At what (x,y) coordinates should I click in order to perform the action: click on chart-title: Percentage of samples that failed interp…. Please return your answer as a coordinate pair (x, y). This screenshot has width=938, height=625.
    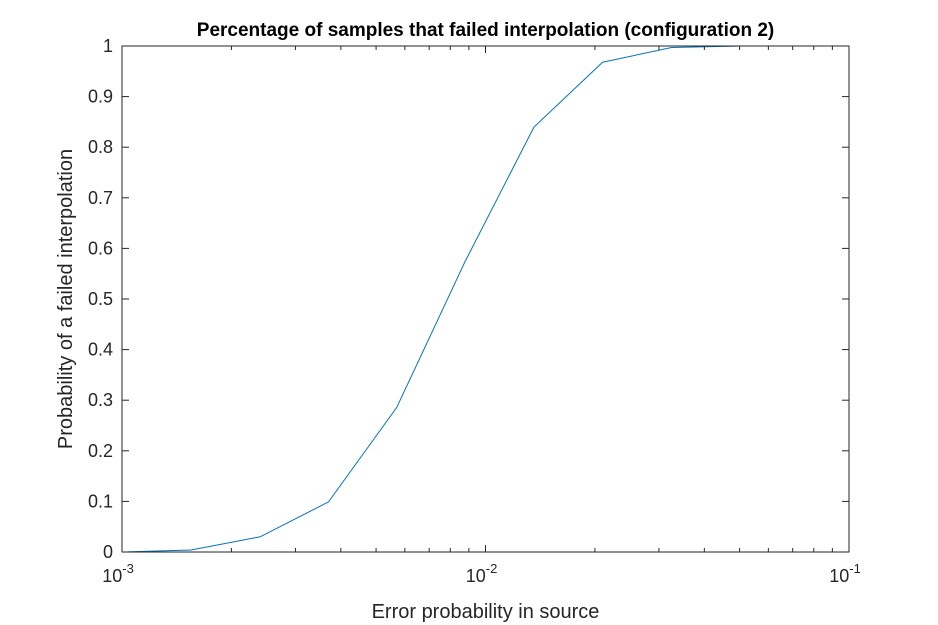
    Looking at the image, I should click on (485, 30).